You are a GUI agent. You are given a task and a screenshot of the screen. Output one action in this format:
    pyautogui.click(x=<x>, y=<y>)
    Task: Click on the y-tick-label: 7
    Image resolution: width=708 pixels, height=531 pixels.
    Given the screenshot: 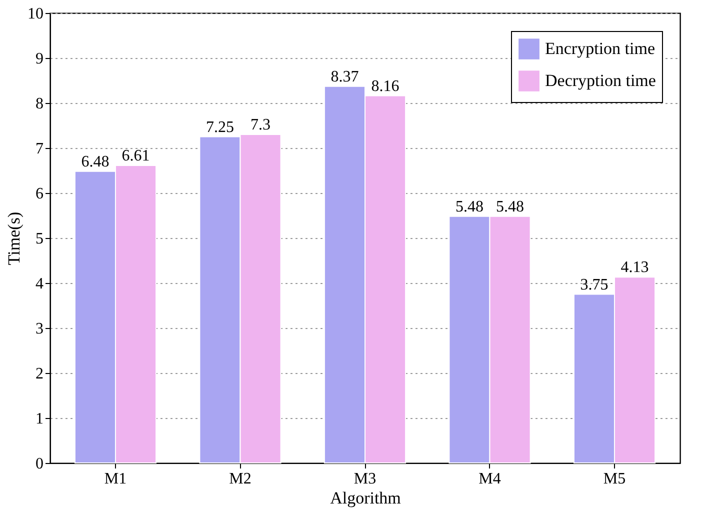 What is the action you would take?
    pyautogui.click(x=40, y=149)
    